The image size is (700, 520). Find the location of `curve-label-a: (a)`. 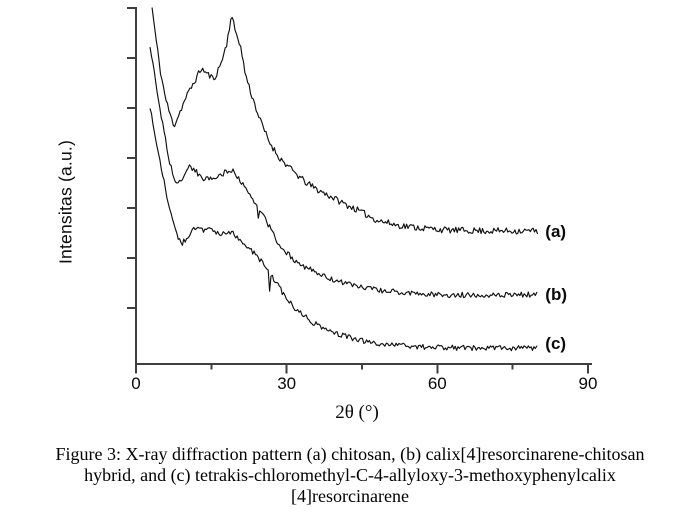

curve-label-a: (a) is located at coordinates (556, 232).